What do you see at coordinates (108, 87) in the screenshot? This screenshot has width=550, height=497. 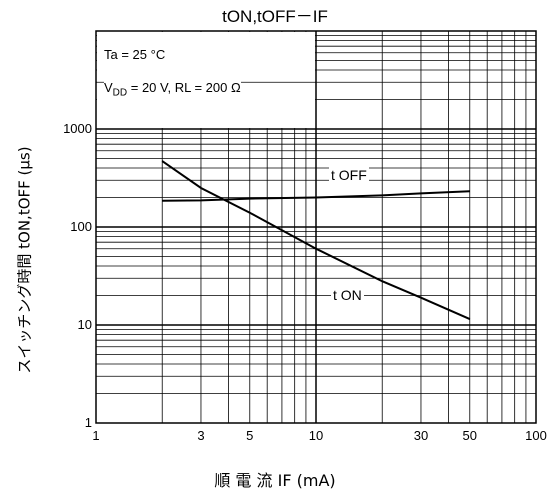 I see `condition-bias-v: V` at bounding box center [108, 87].